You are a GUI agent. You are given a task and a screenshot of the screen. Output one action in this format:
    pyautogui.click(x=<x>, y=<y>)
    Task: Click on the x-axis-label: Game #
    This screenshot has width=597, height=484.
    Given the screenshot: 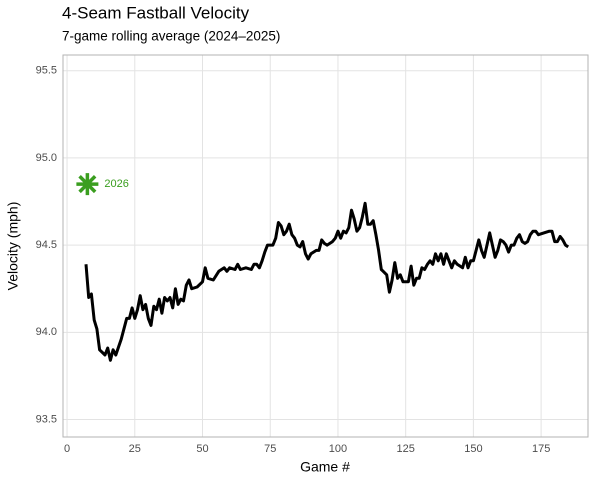 What is the action you would take?
    pyautogui.click(x=325, y=467)
    